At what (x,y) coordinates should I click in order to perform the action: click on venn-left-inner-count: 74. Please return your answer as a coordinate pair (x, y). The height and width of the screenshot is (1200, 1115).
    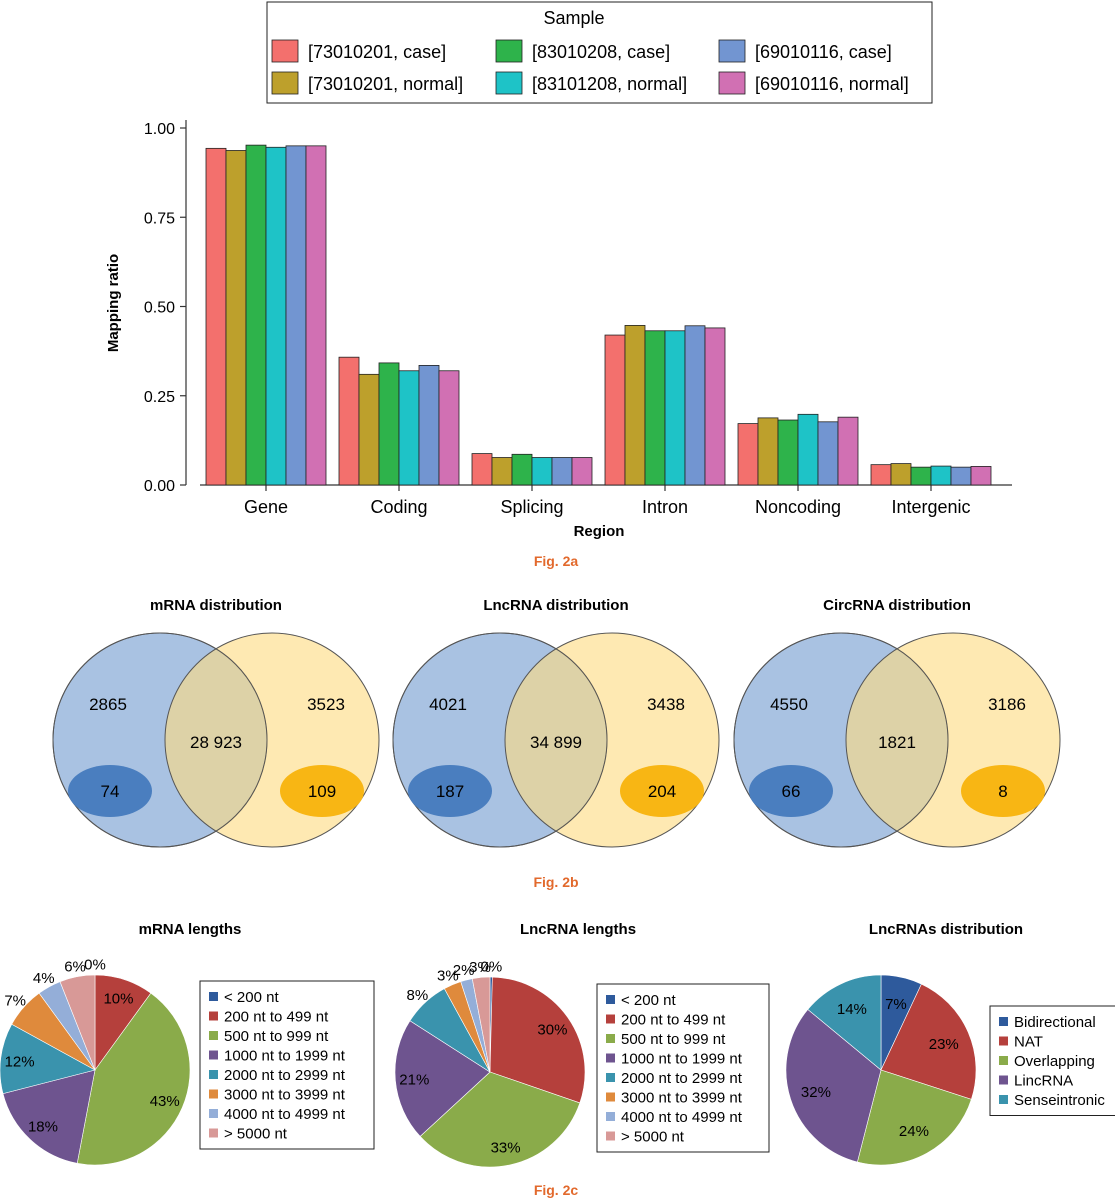
    Looking at the image, I should click on (110, 791).